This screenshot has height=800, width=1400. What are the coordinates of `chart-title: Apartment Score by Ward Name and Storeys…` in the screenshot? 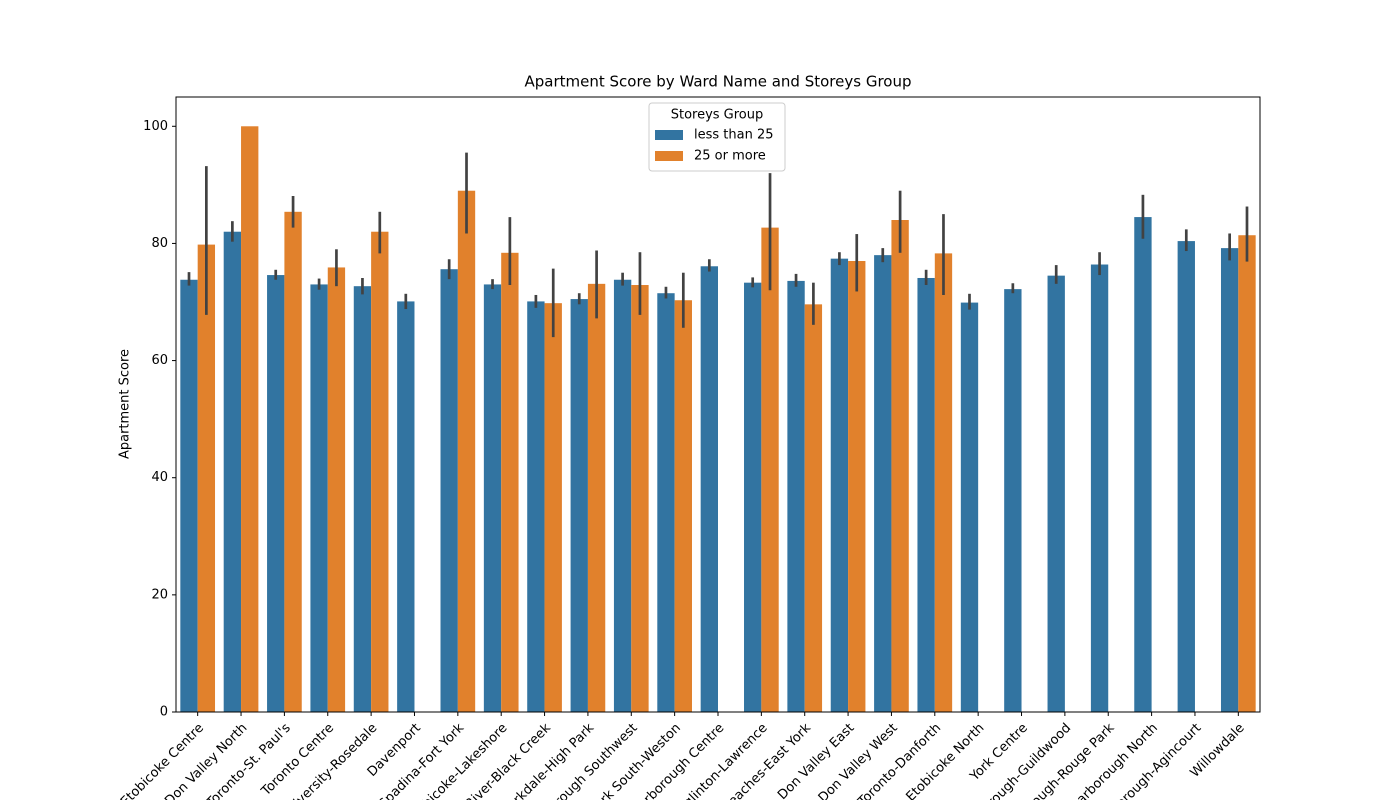 It's located at (717, 82).